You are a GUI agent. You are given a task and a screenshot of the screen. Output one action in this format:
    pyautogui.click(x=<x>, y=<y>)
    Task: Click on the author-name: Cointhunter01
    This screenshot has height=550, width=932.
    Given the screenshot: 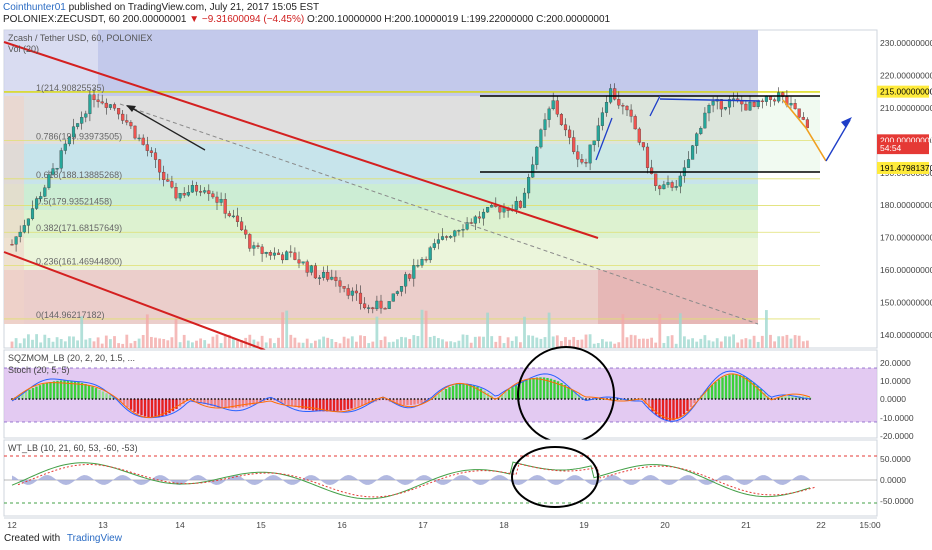 What is the action you would take?
    pyautogui.click(x=34, y=7)
    